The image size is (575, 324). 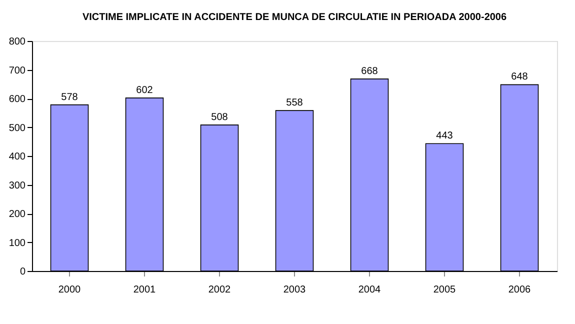 What do you see at coordinates (519, 77) in the screenshot?
I see `data-label: 648` at bounding box center [519, 77].